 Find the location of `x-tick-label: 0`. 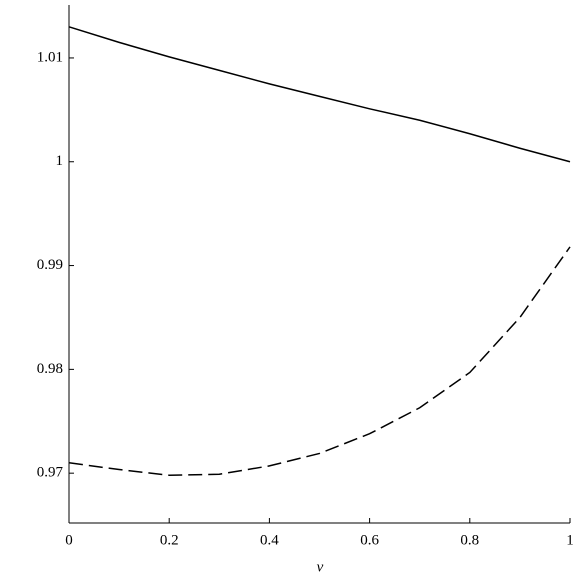

x-tick-label: 0 is located at coordinates (69, 540).